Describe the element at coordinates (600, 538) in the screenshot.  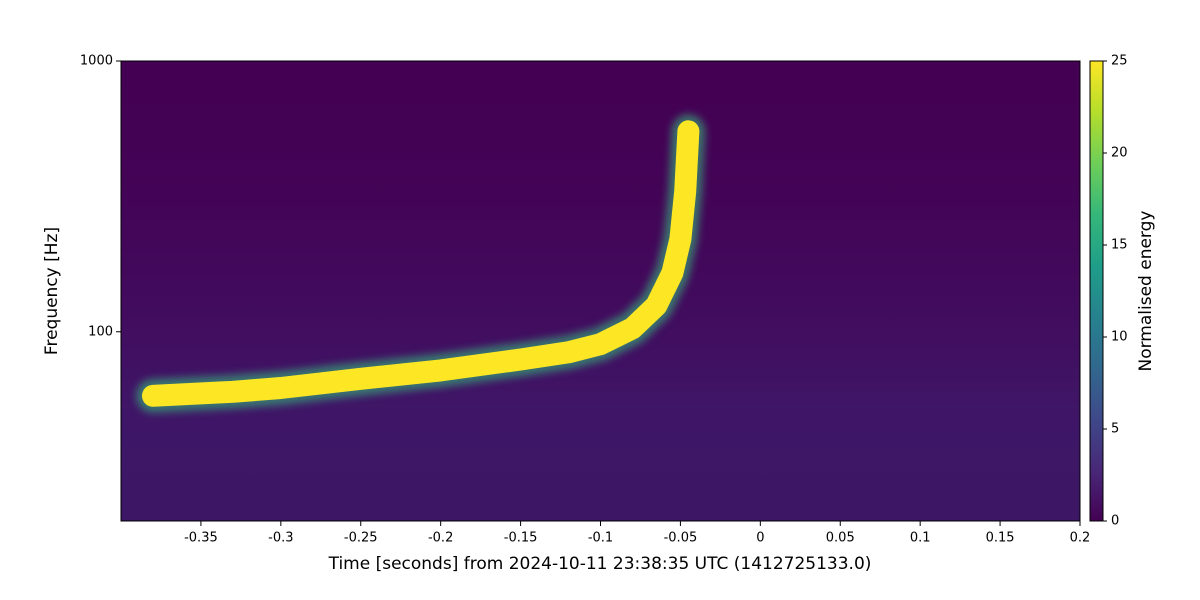
I see `x-tick-label: -0.1` at that location.